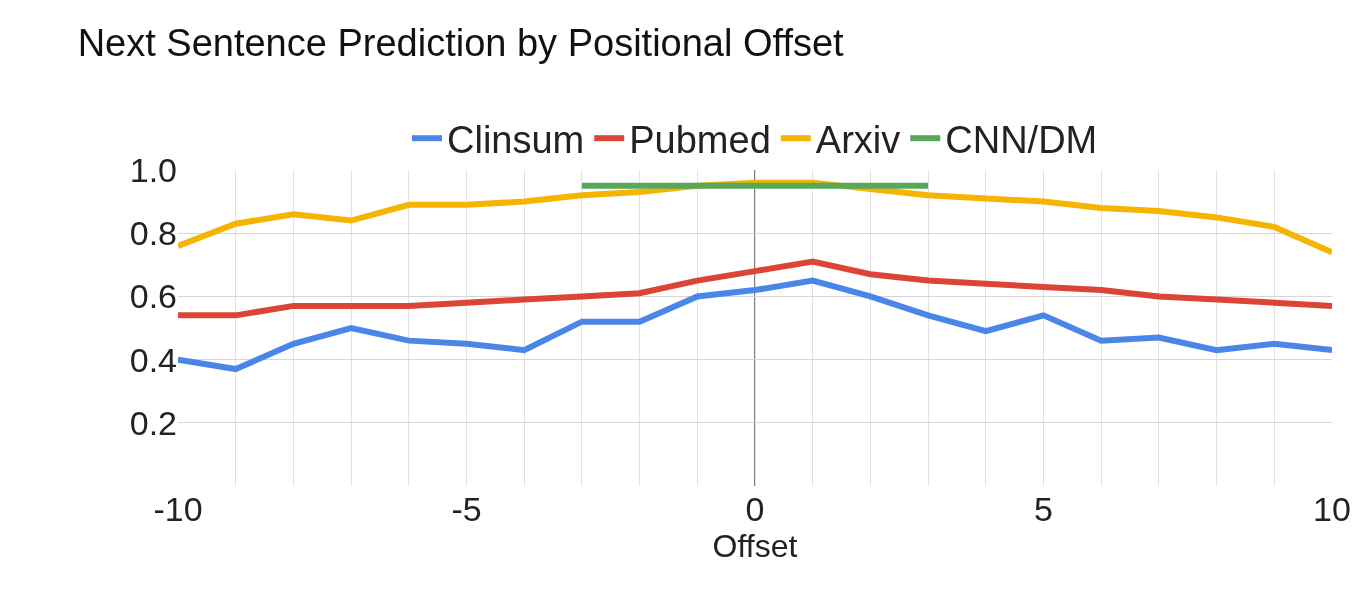  Describe the element at coordinates (700, 140) in the screenshot. I see `legend-label: Pubmed` at that location.